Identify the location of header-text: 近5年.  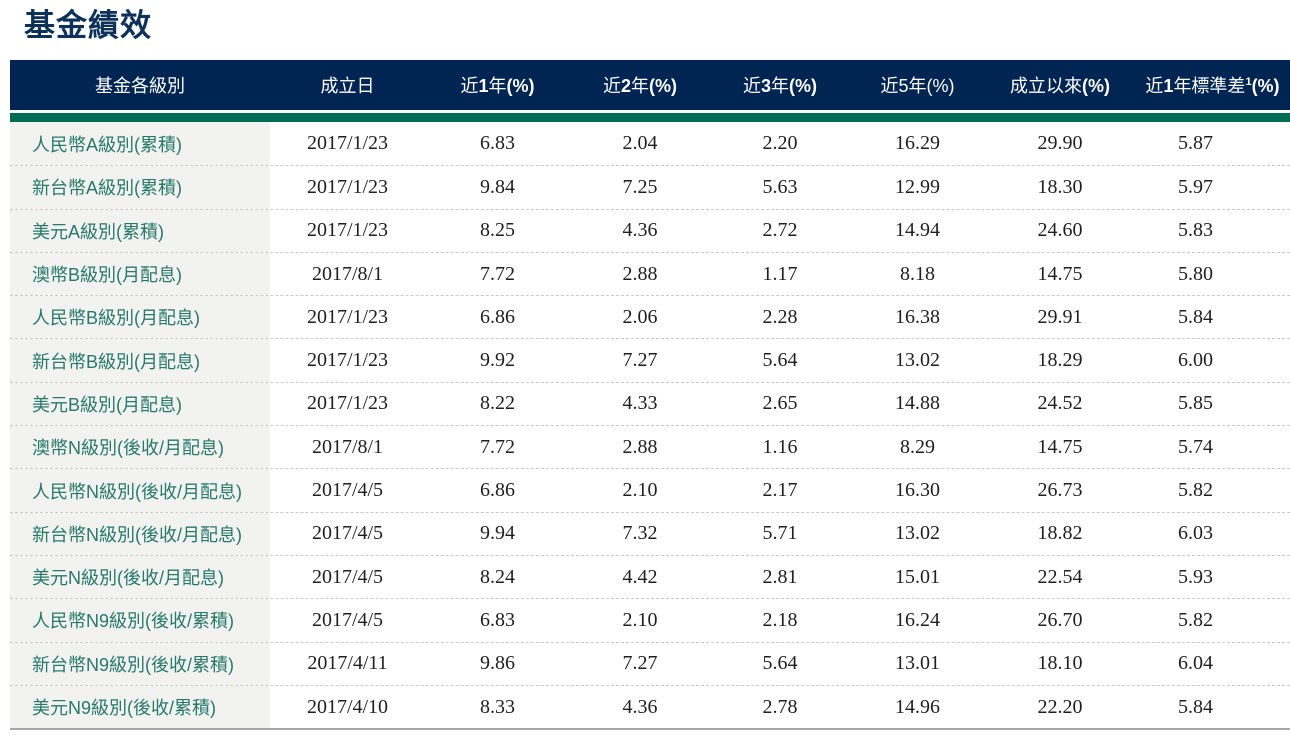
(903, 86).